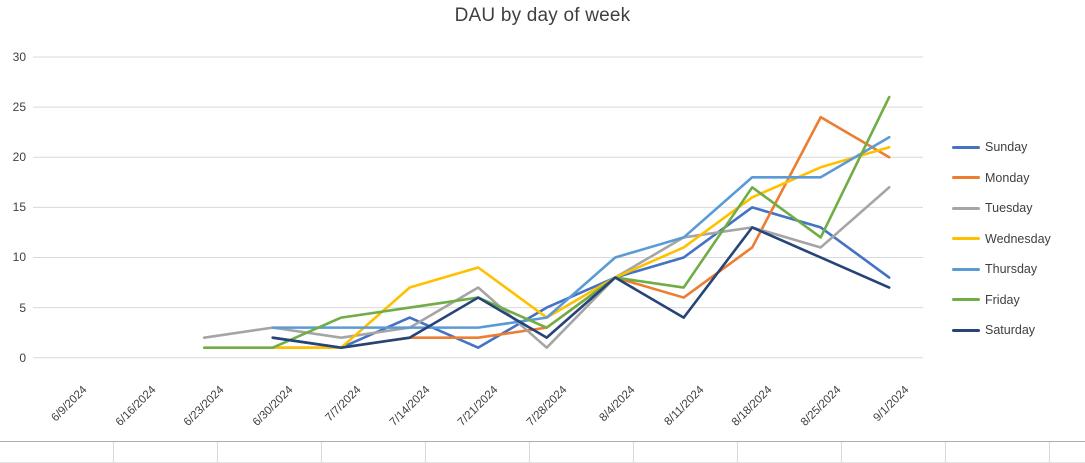  Describe the element at coordinates (1010, 330) in the screenshot. I see `legend-label: Saturday` at that location.